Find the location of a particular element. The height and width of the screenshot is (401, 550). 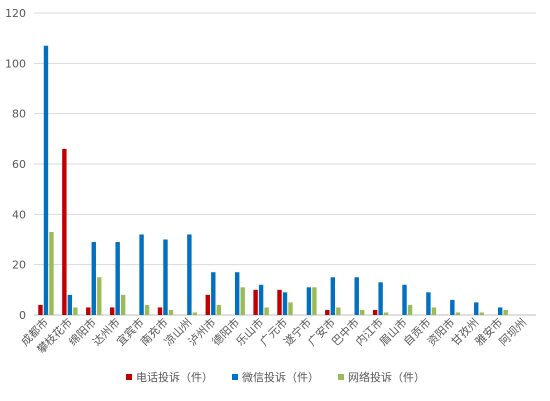

y-tick-label: 80 is located at coordinates (19, 114).